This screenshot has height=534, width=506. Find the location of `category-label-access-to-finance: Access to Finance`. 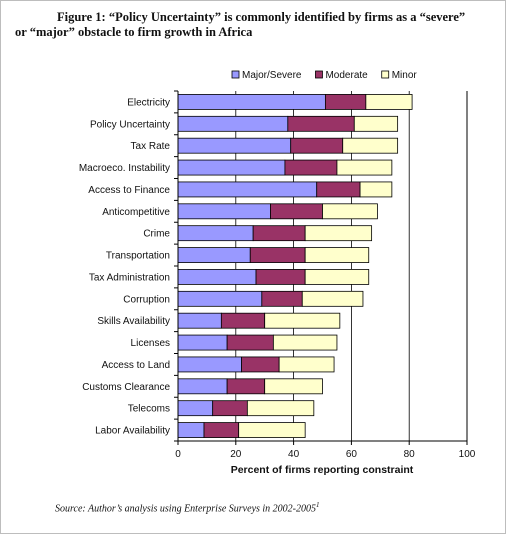

category-label-access-to-finance: Access to Finance is located at coordinates (129, 190).